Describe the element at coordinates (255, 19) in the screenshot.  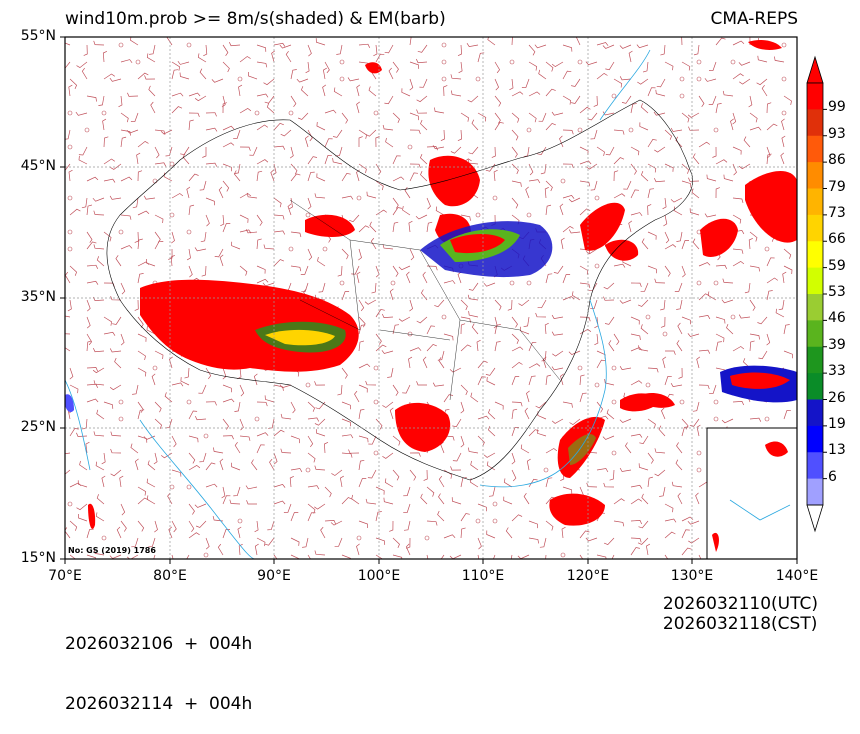
I see `map-title: wind10m.prob >= 8m/s(shaded) & EM(barb)` at that location.